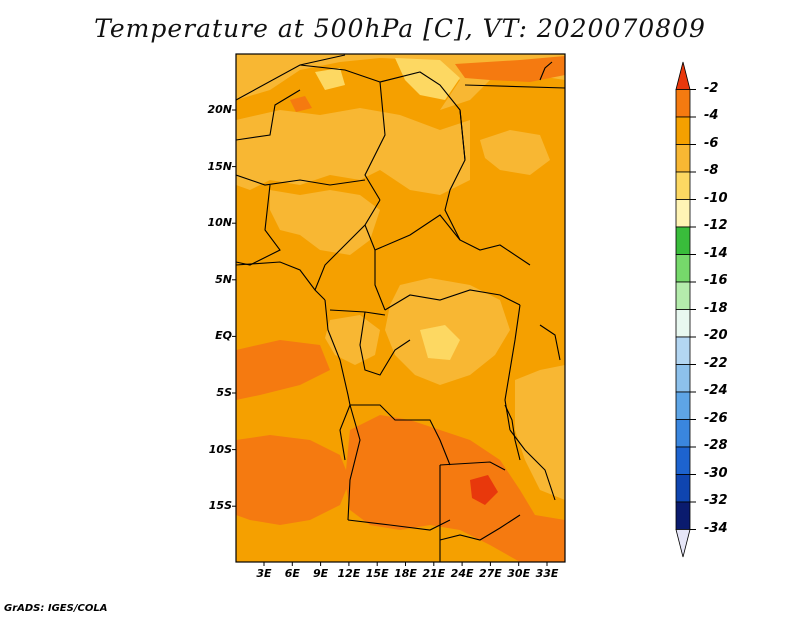 This screenshot has width=800, height=618. What do you see at coordinates (716, 418) in the screenshot?
I see `colorbar-label: -26` at bounding box center [716, 418].